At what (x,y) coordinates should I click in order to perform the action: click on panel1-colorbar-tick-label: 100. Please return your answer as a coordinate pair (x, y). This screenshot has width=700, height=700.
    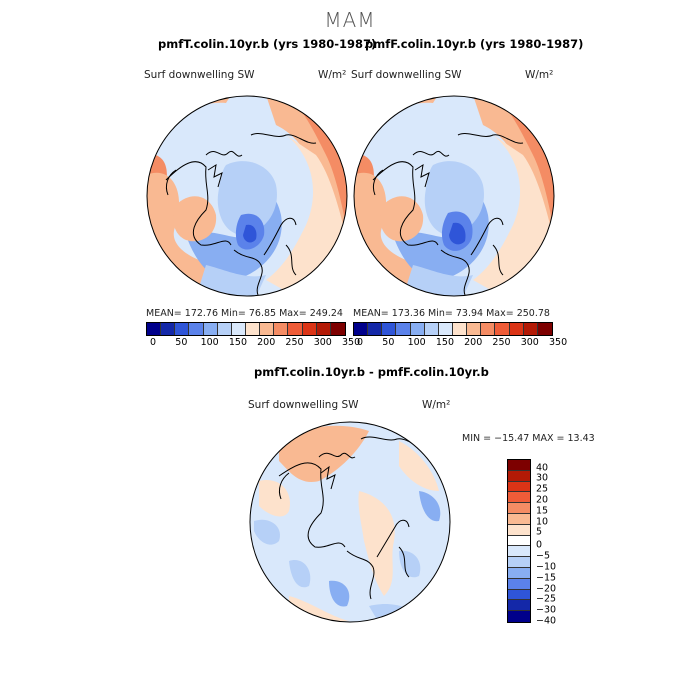
    Looking at the image, I should click on (209, 342).